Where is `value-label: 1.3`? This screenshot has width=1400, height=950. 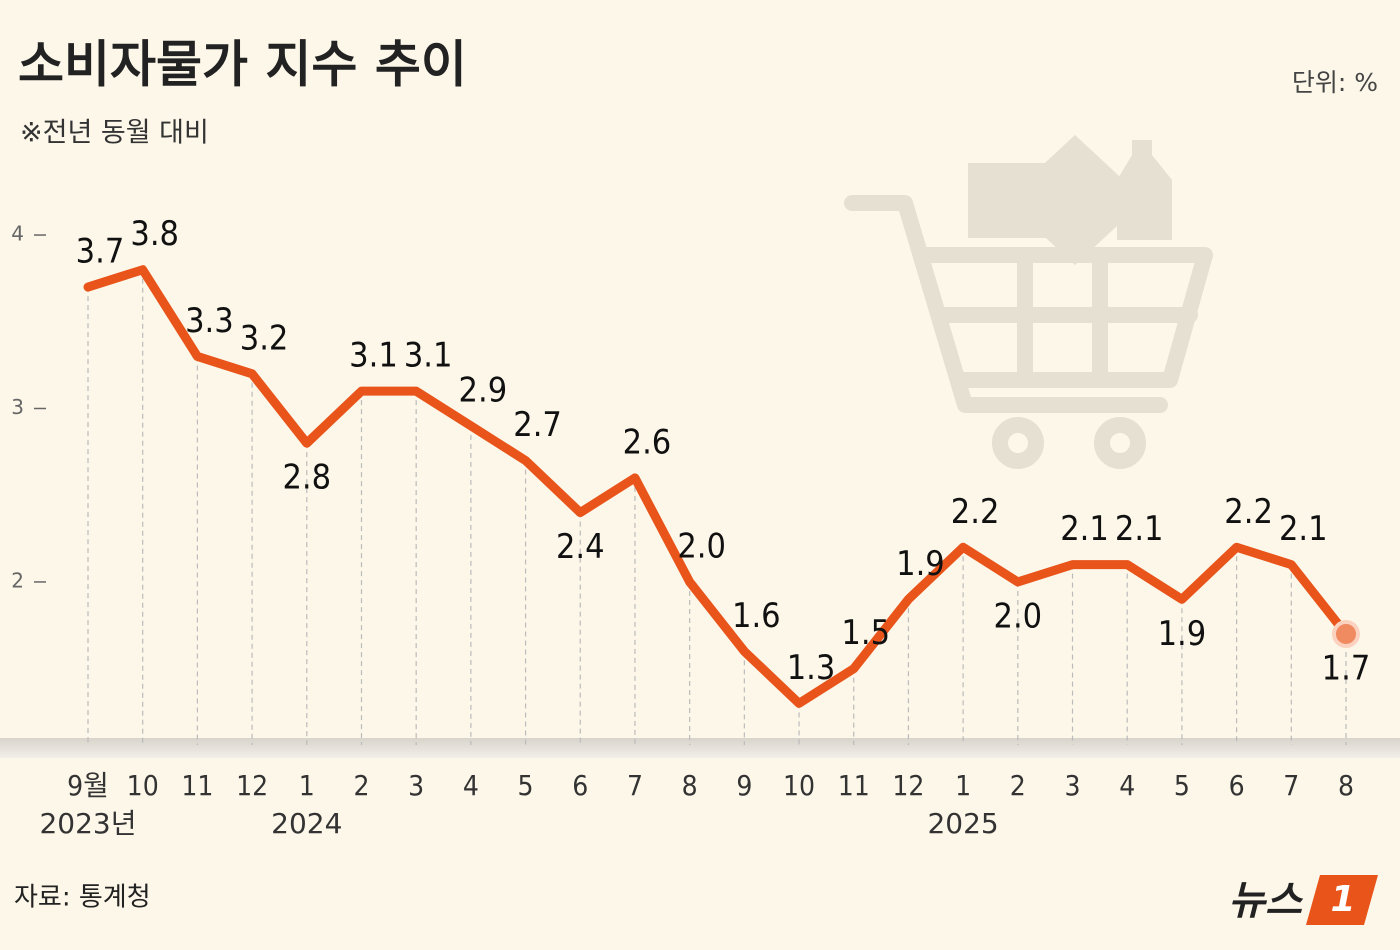
value-label: 1.3 is located at coordinates (811, 668).